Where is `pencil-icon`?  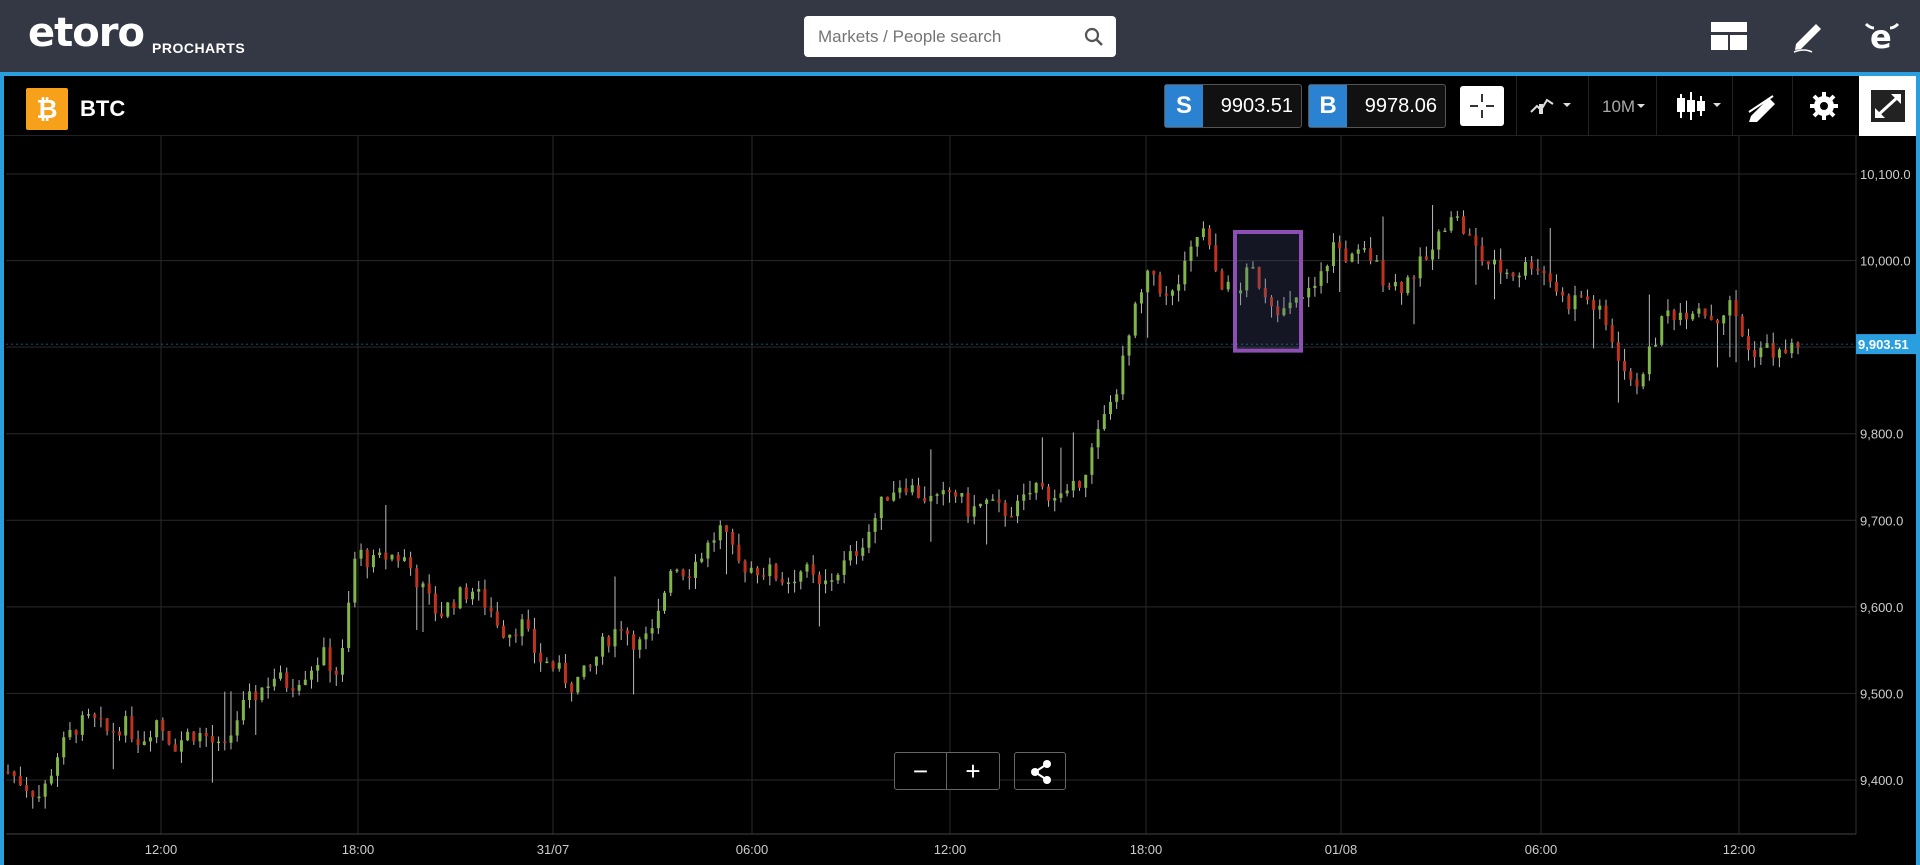
pencil-icon is located at coordinates (1808, 36).